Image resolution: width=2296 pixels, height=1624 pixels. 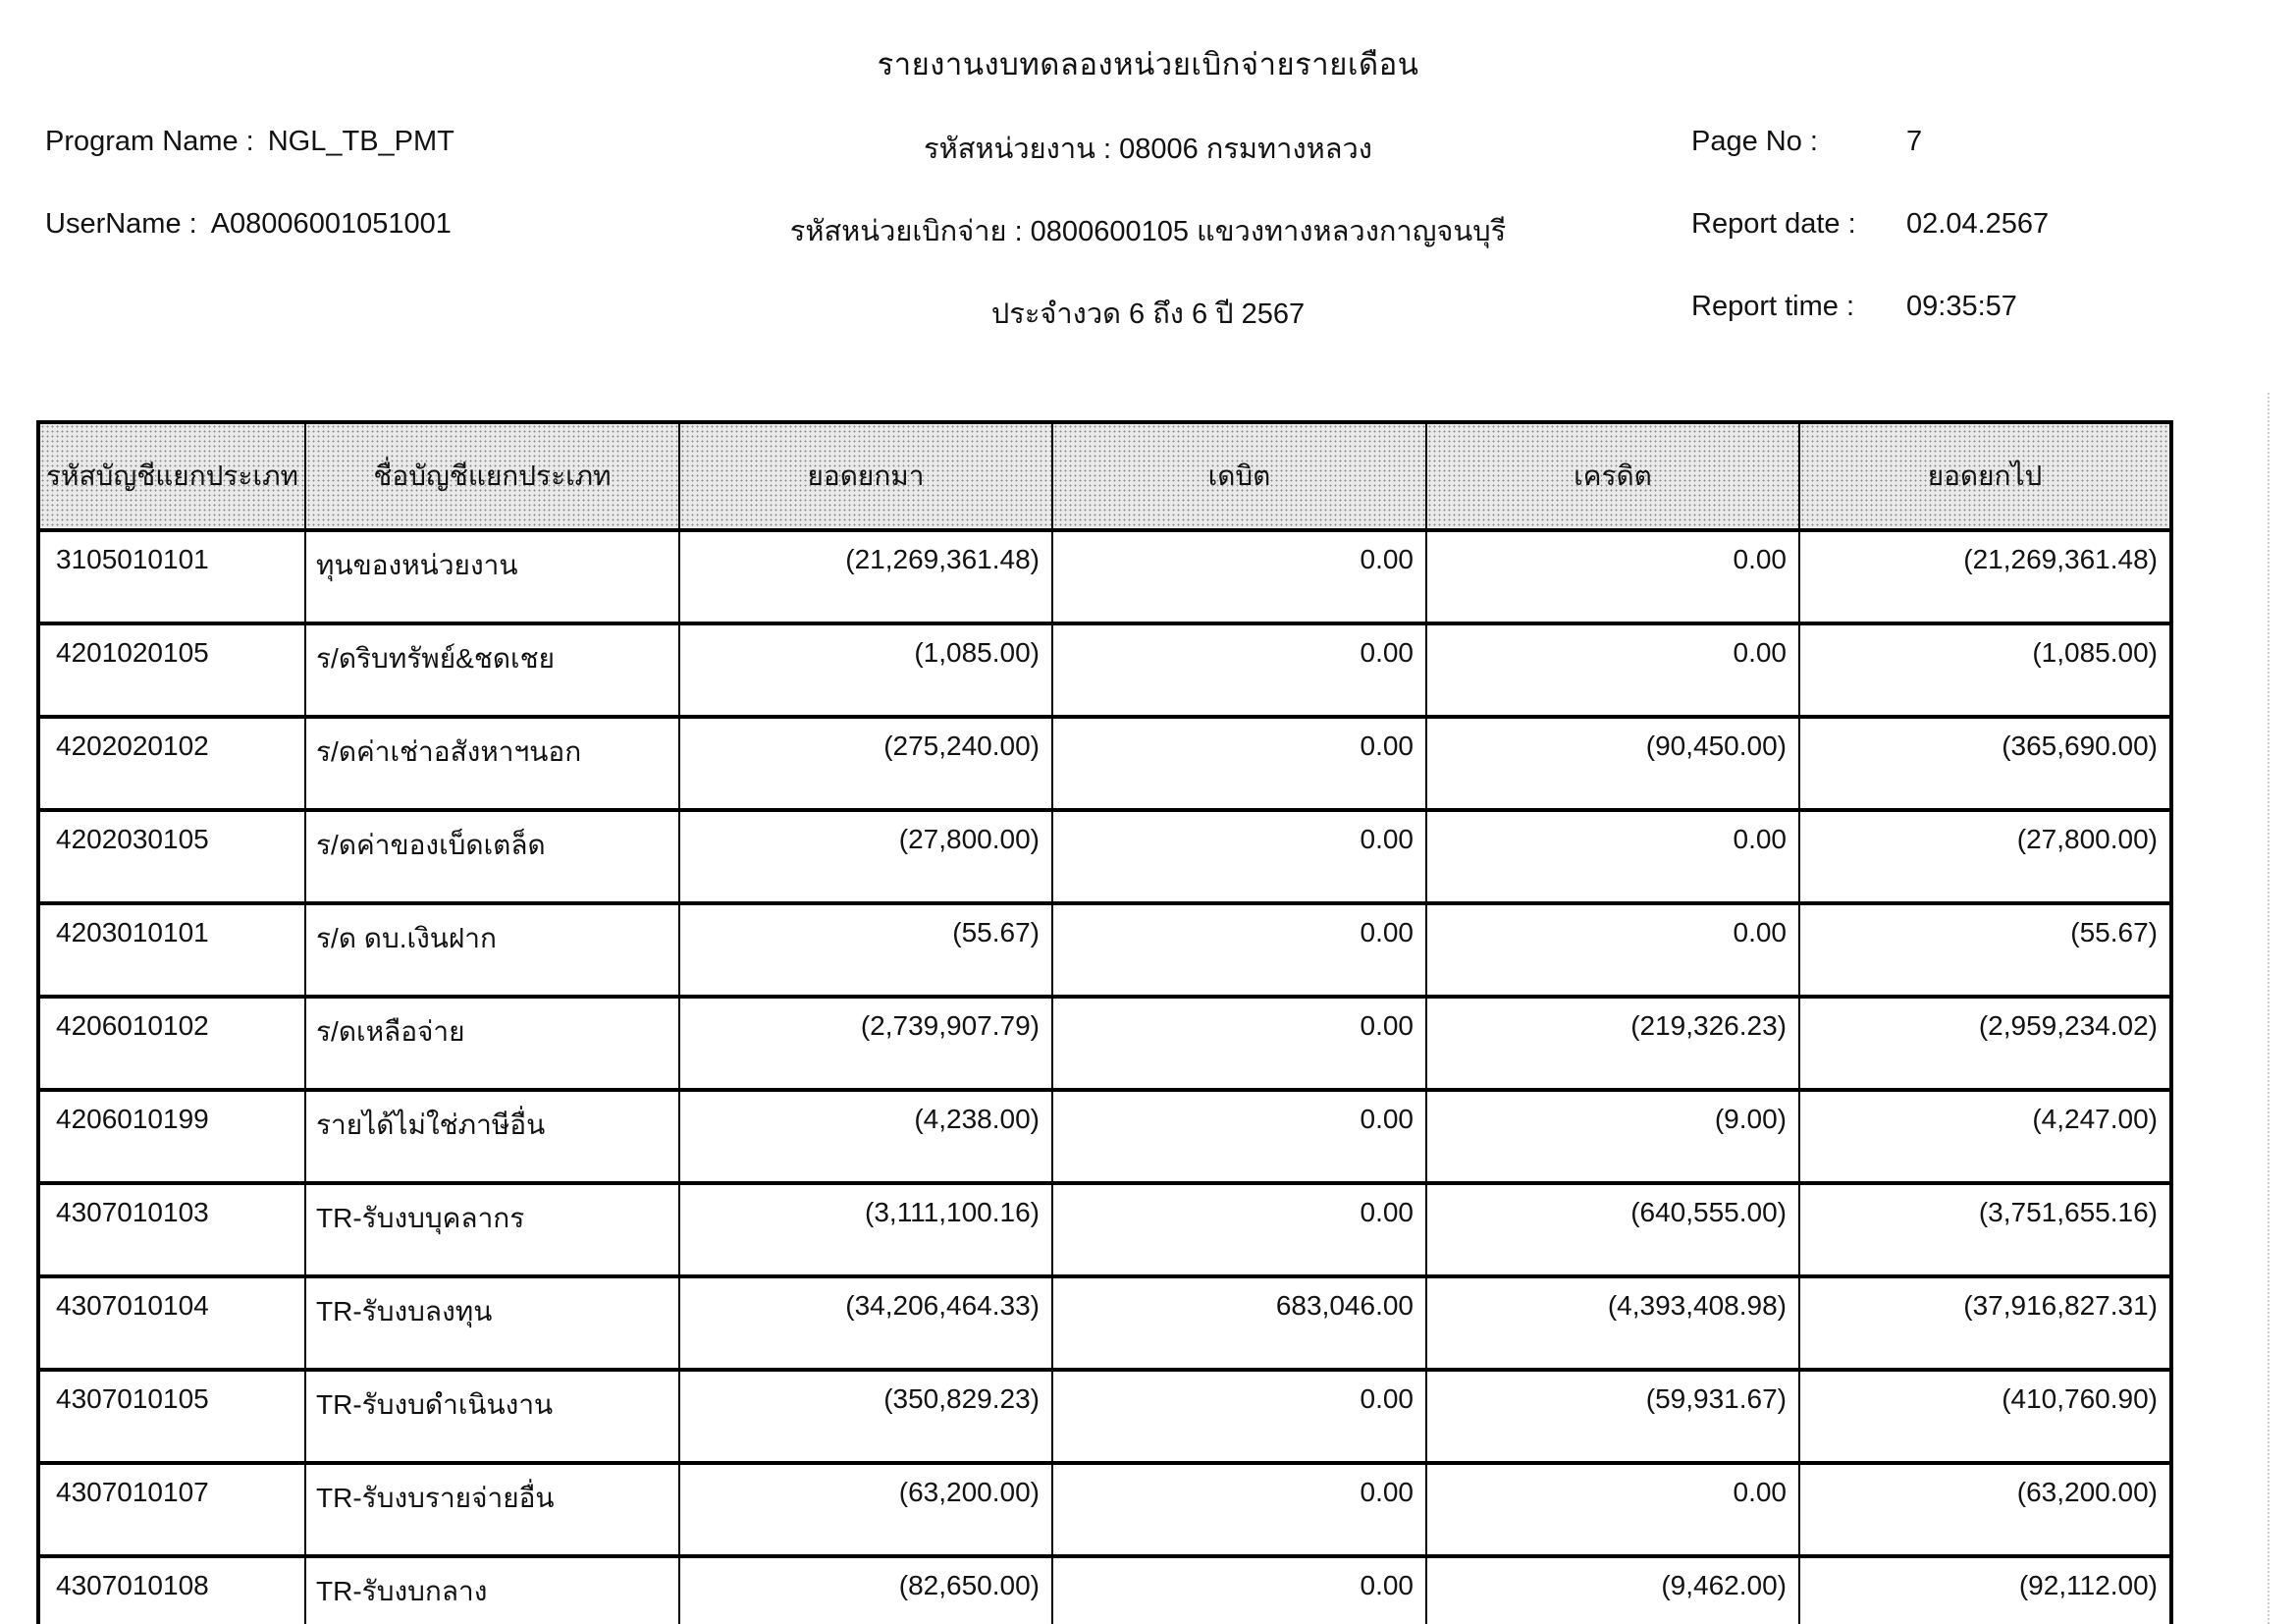 I want to click on account-name-cell: ร/ด ดบ.เงินฝาก, so click(x=492, y=950).